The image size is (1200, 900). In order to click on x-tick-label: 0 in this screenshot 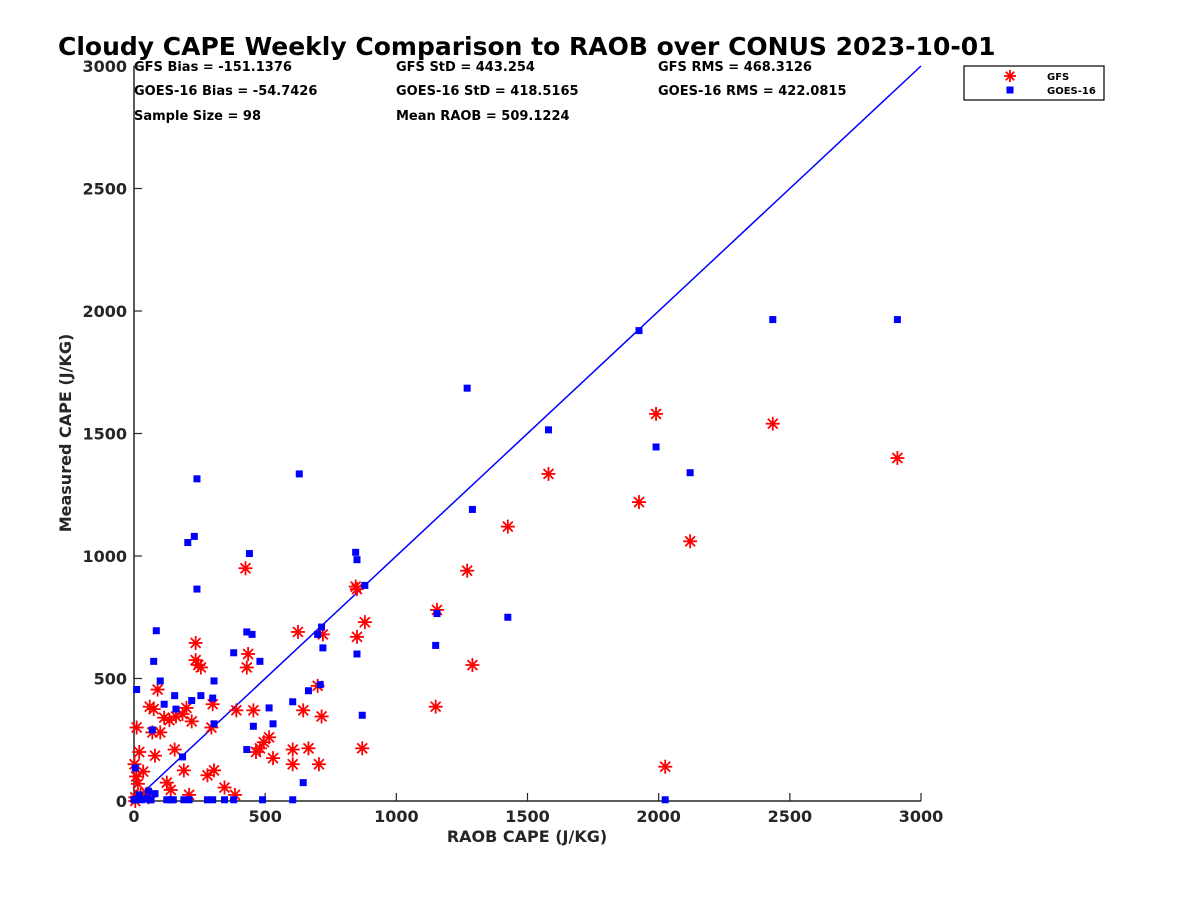, I will do `click(133, 816)`.